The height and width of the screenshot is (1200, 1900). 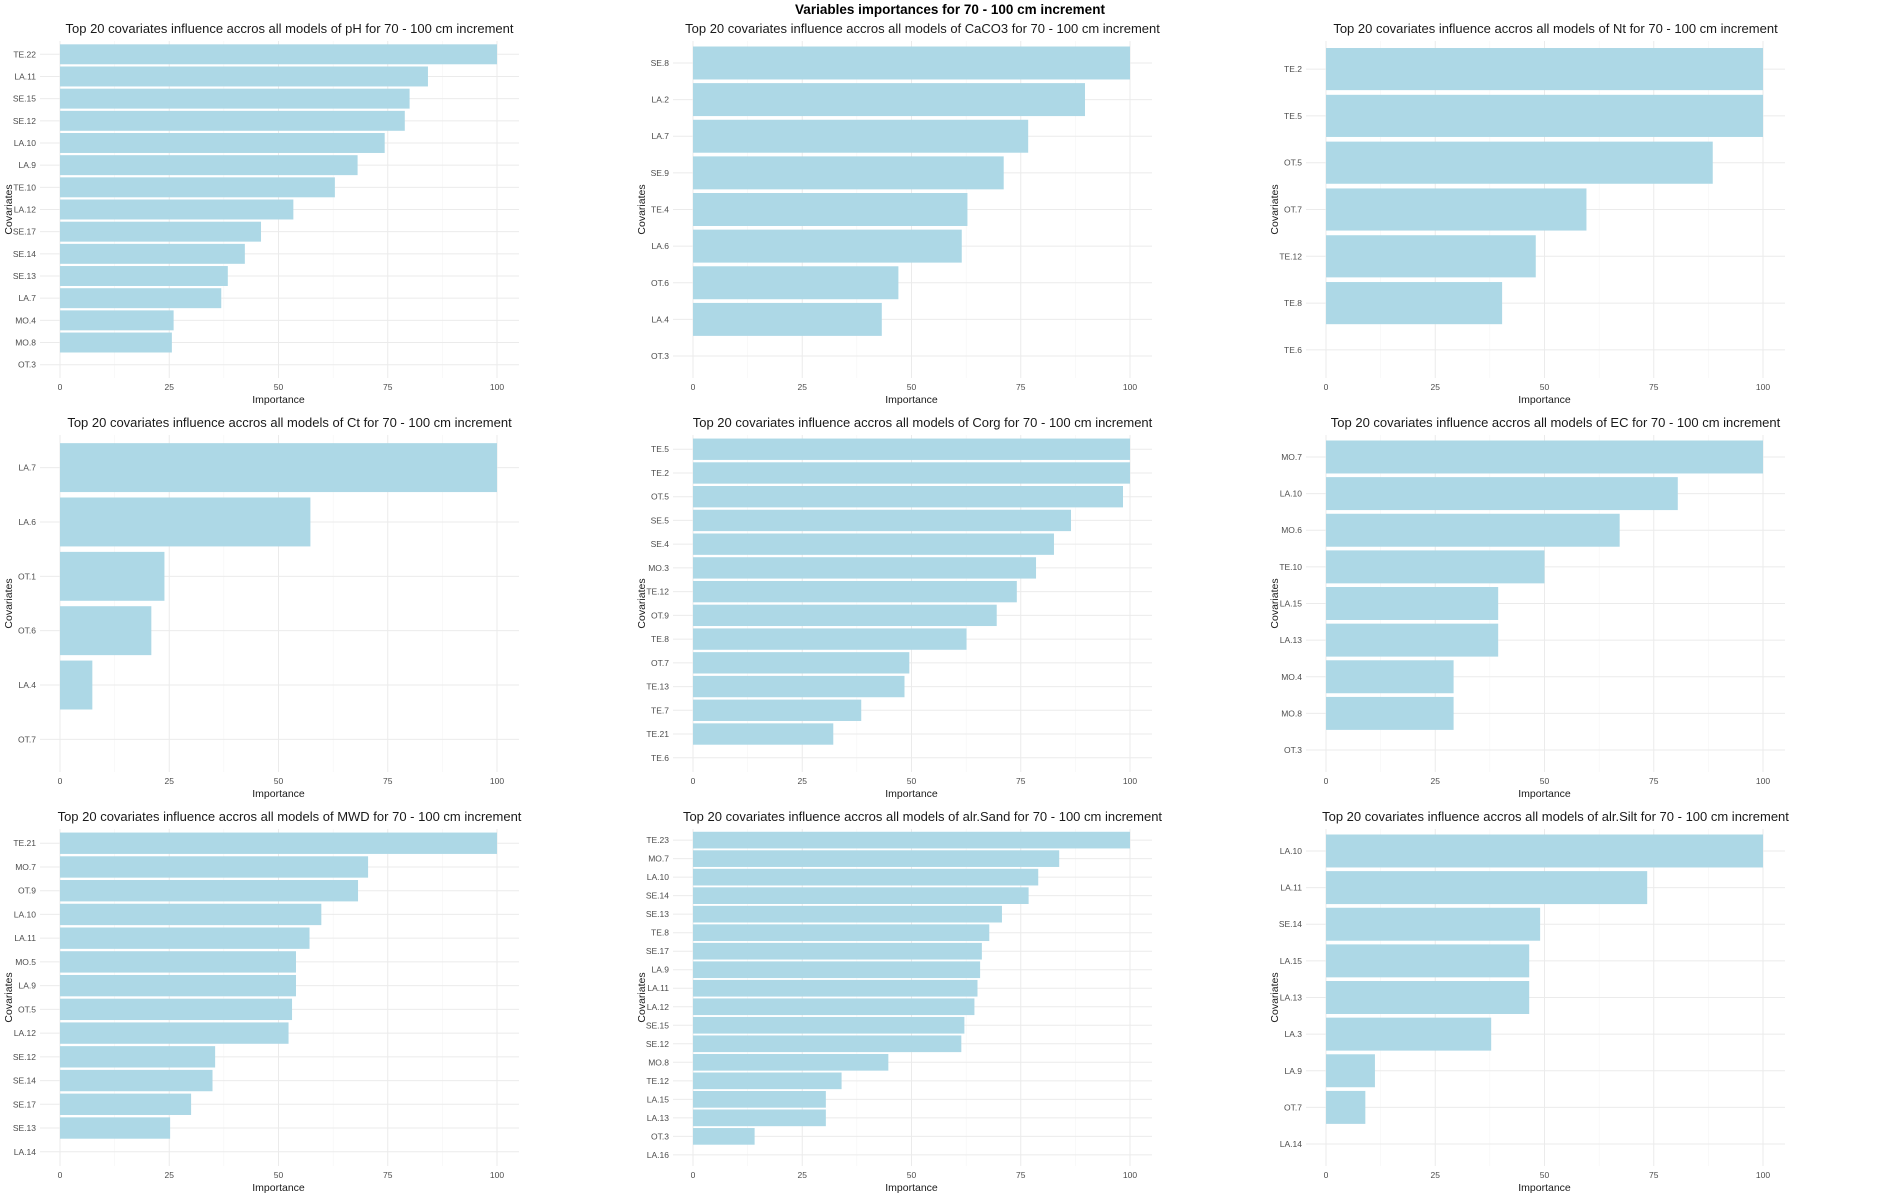 I want to click on bar-MO.7, so click(x=876, y=858).